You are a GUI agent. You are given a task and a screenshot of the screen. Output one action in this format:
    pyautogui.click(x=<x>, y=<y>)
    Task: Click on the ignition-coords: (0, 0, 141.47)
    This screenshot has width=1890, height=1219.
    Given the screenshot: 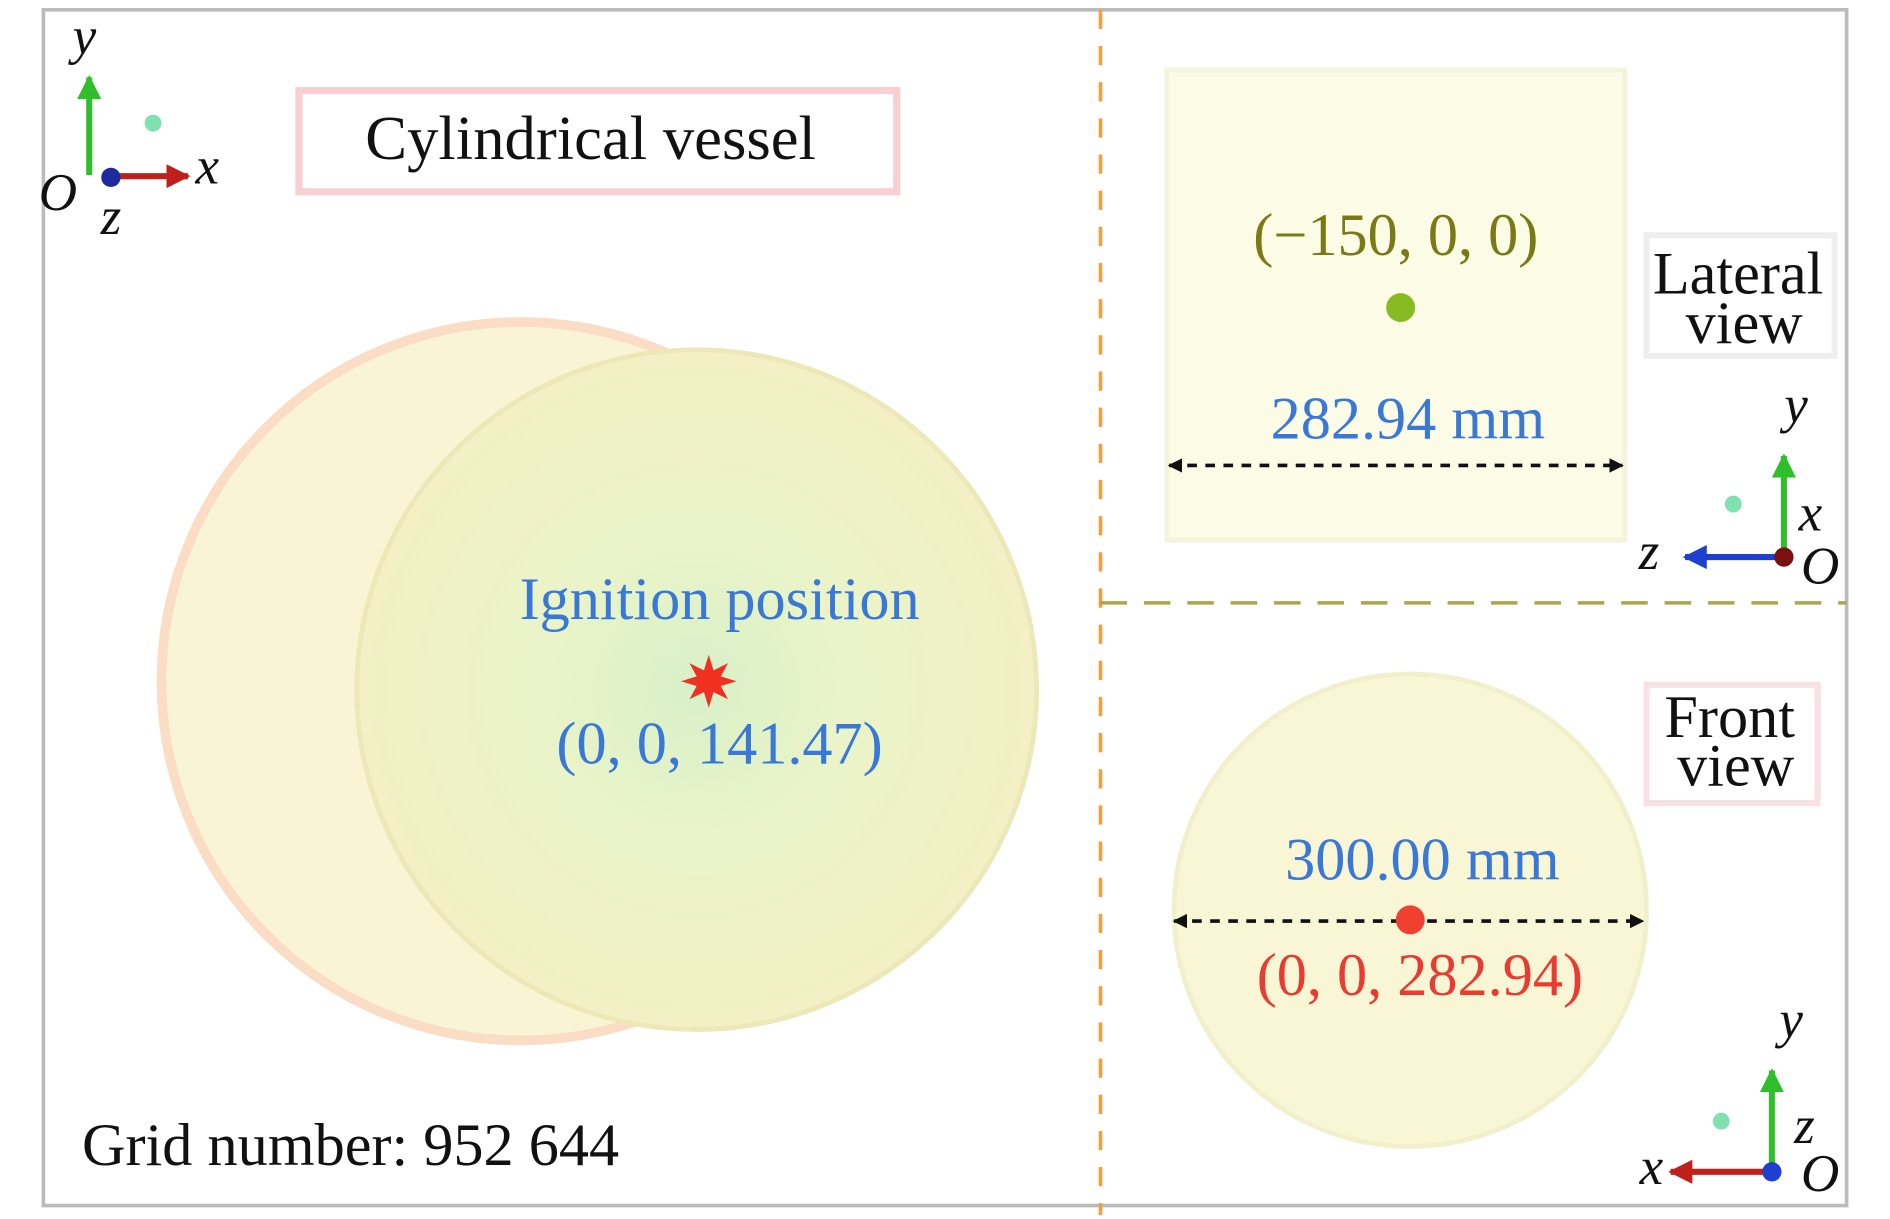 What is the action you would take?
    pyautogui.click(x=719, y=744)
    